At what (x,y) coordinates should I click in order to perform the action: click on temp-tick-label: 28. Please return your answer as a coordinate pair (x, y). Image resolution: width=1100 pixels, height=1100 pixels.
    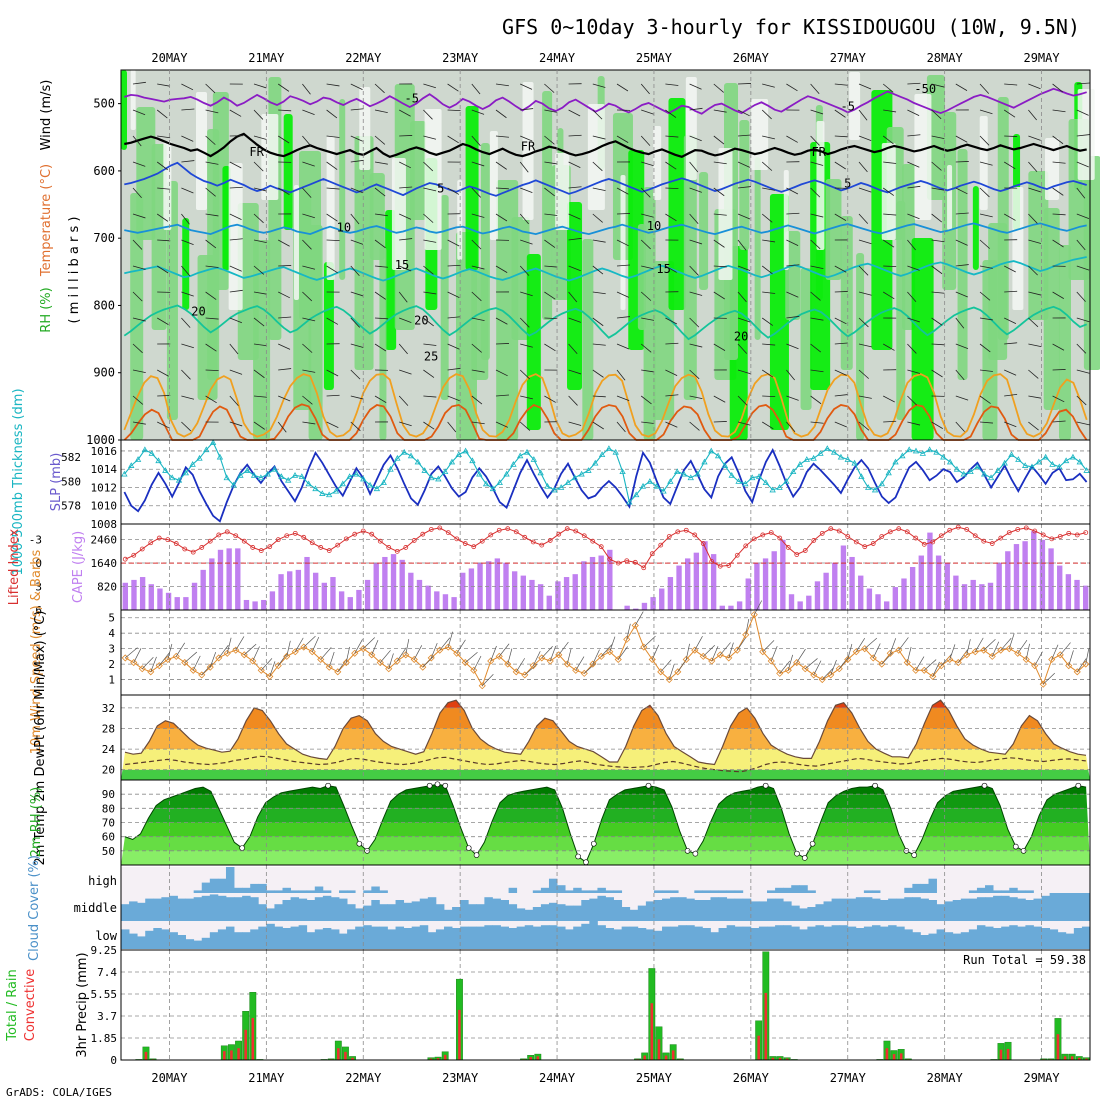
    Looking at the image, I should click on (108, 728).